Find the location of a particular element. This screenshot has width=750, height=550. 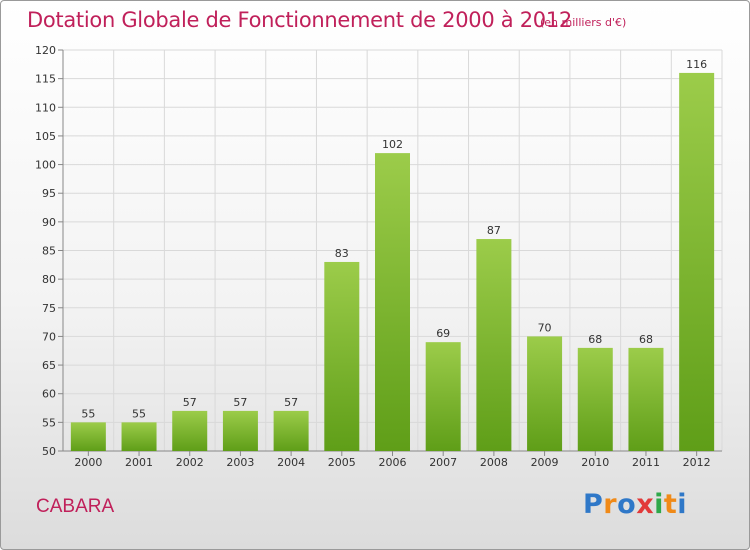

y-tick-label: 120 is located at coordinates (45, 50).